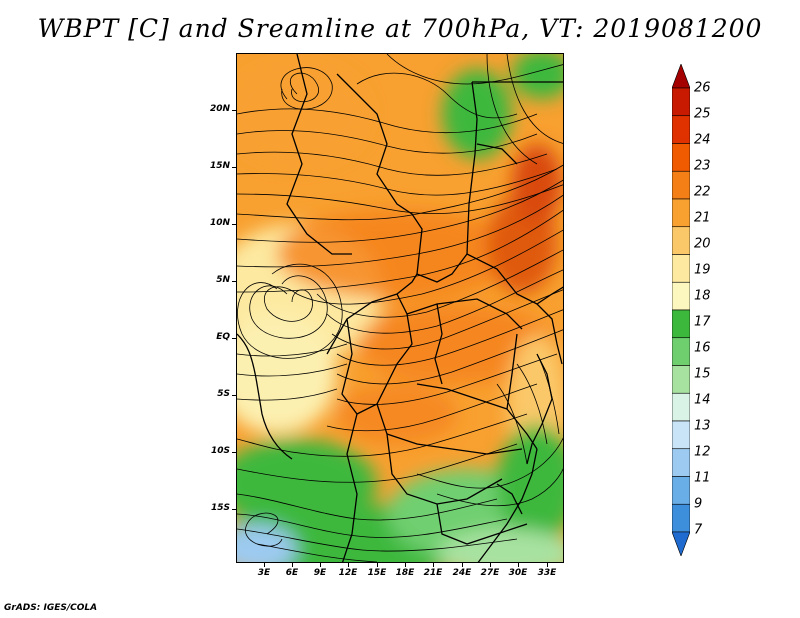 This screenshot has width=800, height=618. What do you see at coordinates (348, 573) in the screenshot?
I see `lon-label-12e: 12E` at bounding box center [348, 573].